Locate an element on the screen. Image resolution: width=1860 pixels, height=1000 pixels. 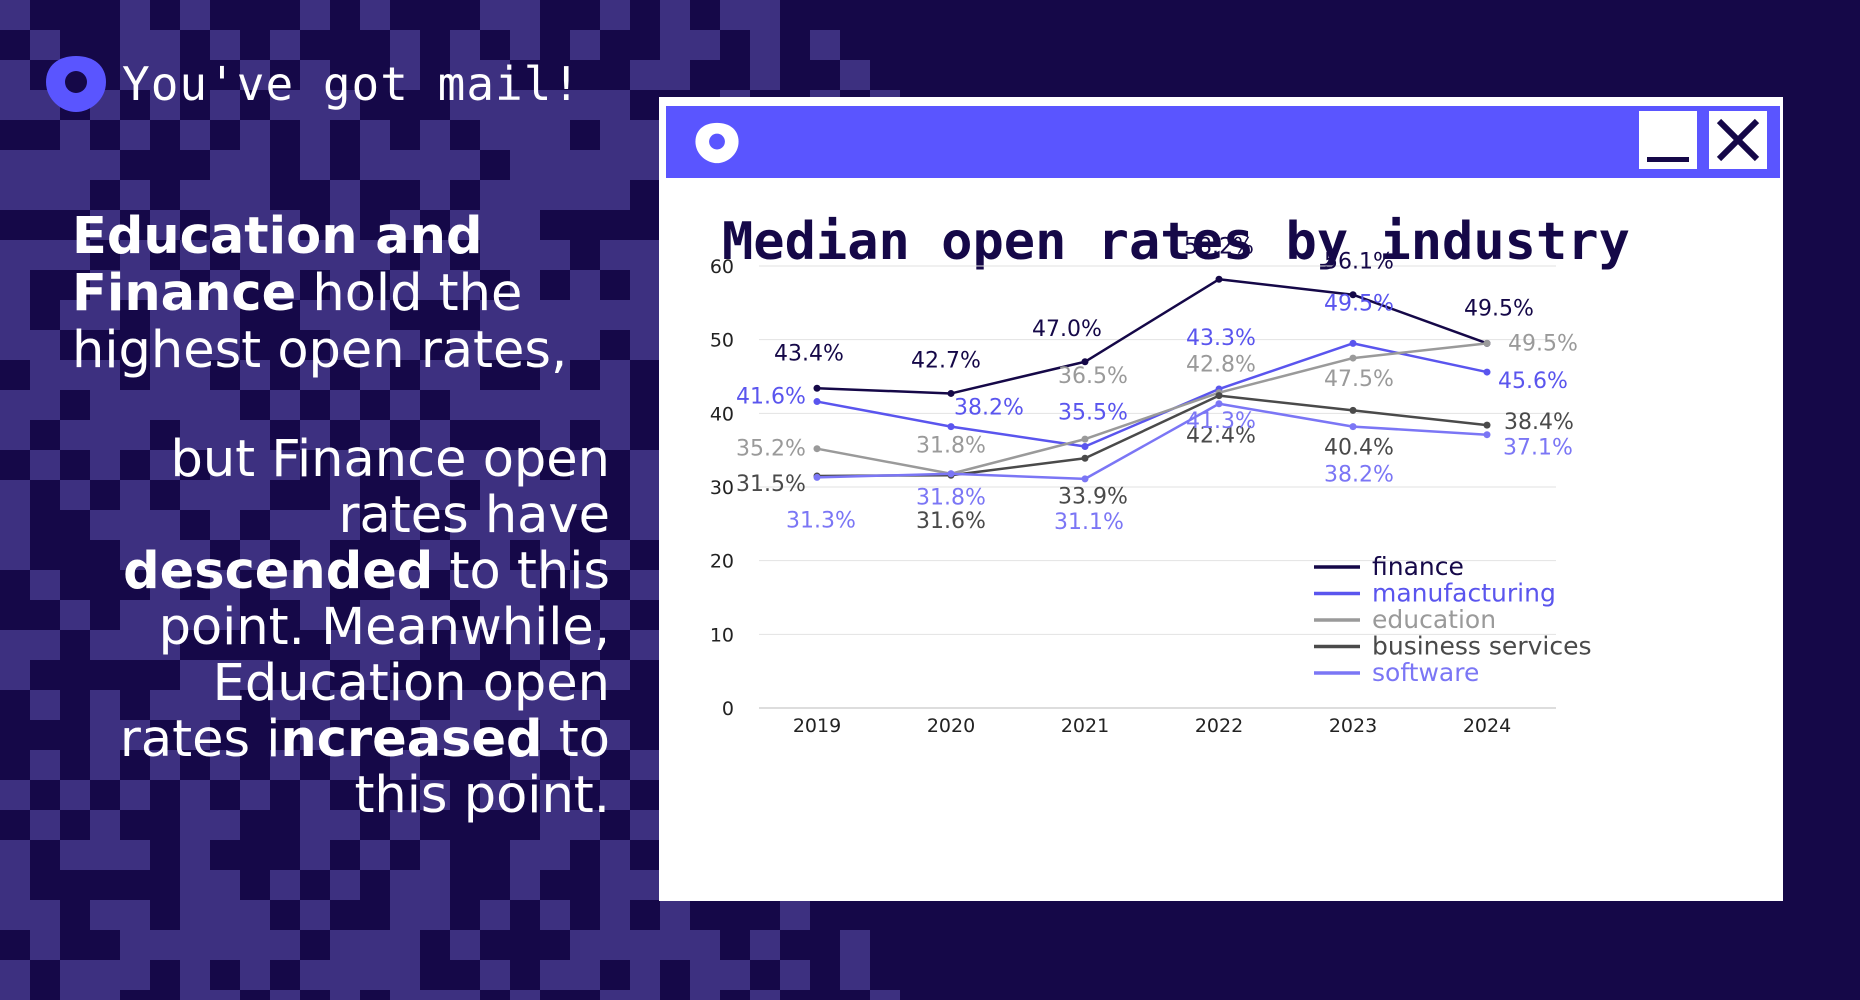
data-label: 31.8% is located at coordinates (951, 498).